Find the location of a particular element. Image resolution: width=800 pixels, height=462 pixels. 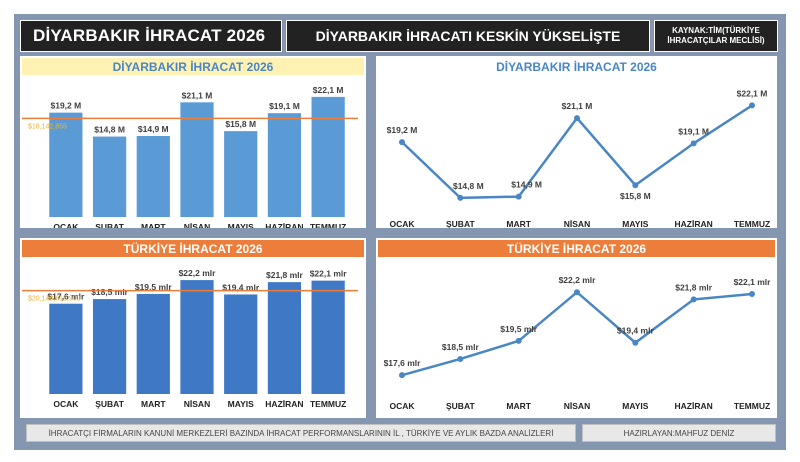

data-label: $14,9 M is located at coordinates (526, 185).